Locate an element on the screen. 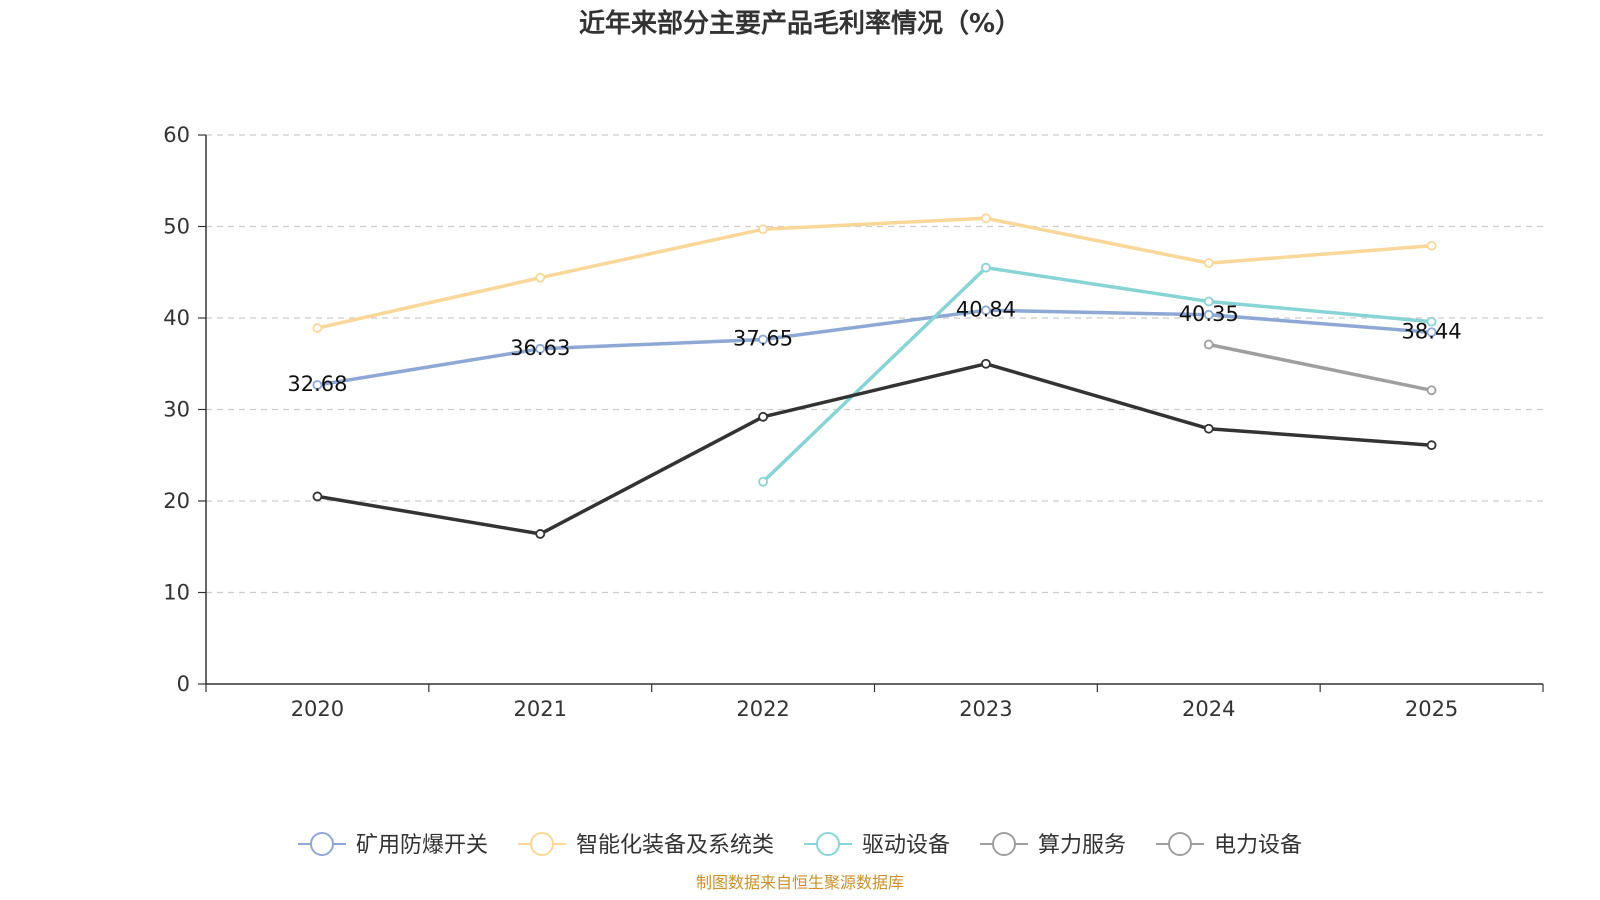 The height and width of the screenshot is (900, 1600). x-tick-label-2023: 2023 is located at coordinates (985, 709).